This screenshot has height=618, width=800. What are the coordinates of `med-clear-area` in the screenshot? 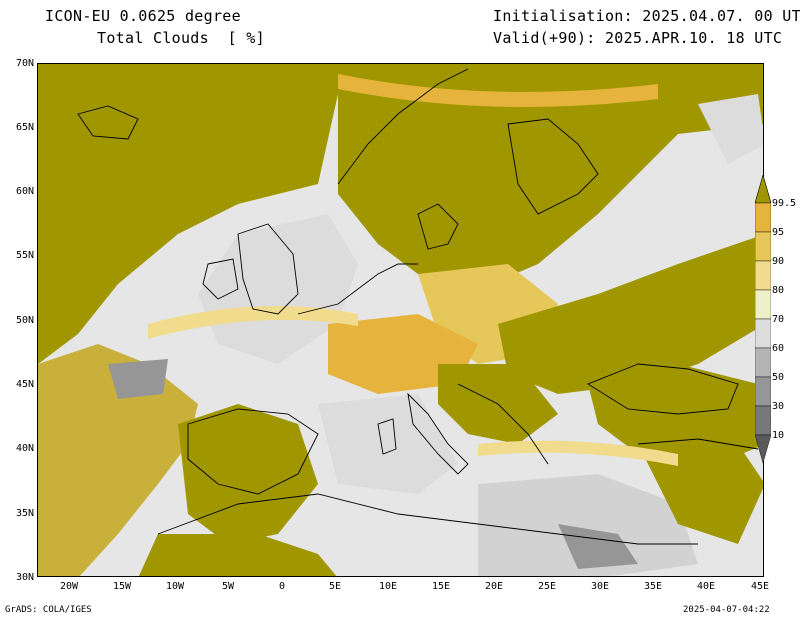 It's located at (388, 444).